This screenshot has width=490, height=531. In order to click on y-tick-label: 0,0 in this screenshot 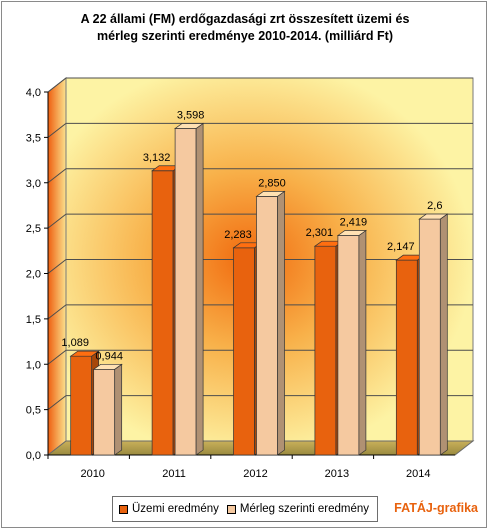, I will do `click(33, 456)`.